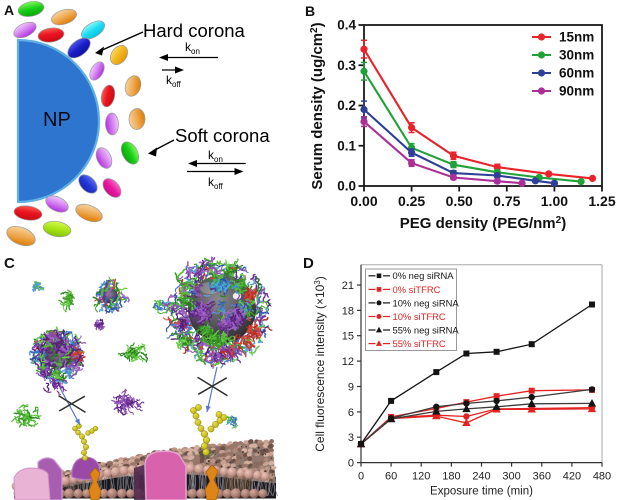 The height and width of the screenshot is (500, 624). Describe the element at coordinates (576, 91) in the screenshot. I see `svg-text: 90nm` at that location.